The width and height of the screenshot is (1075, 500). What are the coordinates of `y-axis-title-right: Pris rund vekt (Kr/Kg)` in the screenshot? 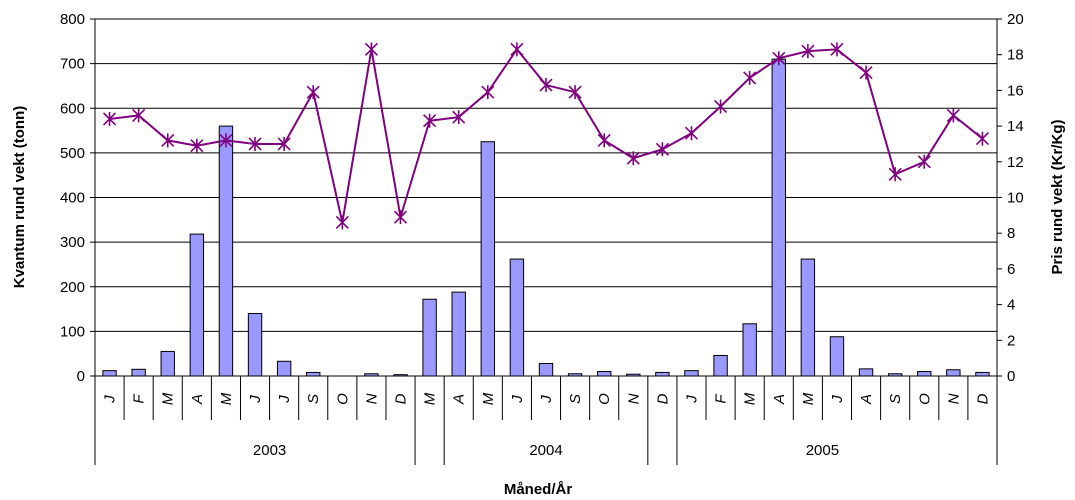 It's located at (1057, 196).